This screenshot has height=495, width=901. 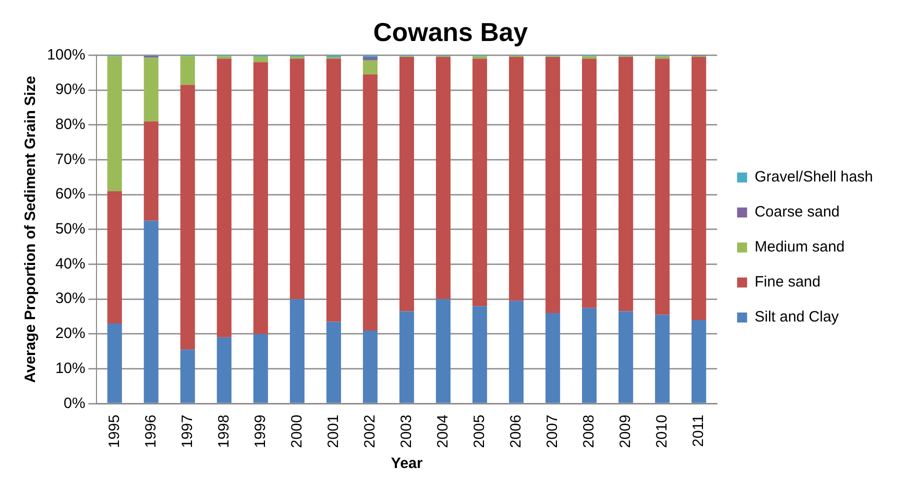 I want to click on y-tick-label: 50%, so click(x=70, y=229).